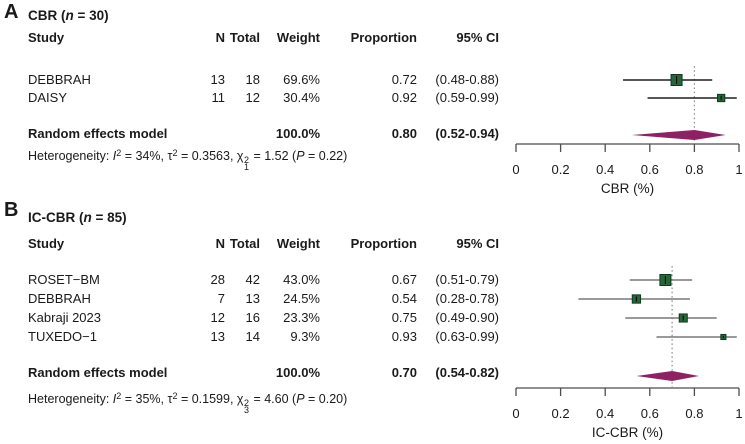 This screenshot has width=745, height=444. What do you see at coordinates (404, 336) in the screenshot?
I see `cell-proportion: 0.93` at bounding box center [404, 336].